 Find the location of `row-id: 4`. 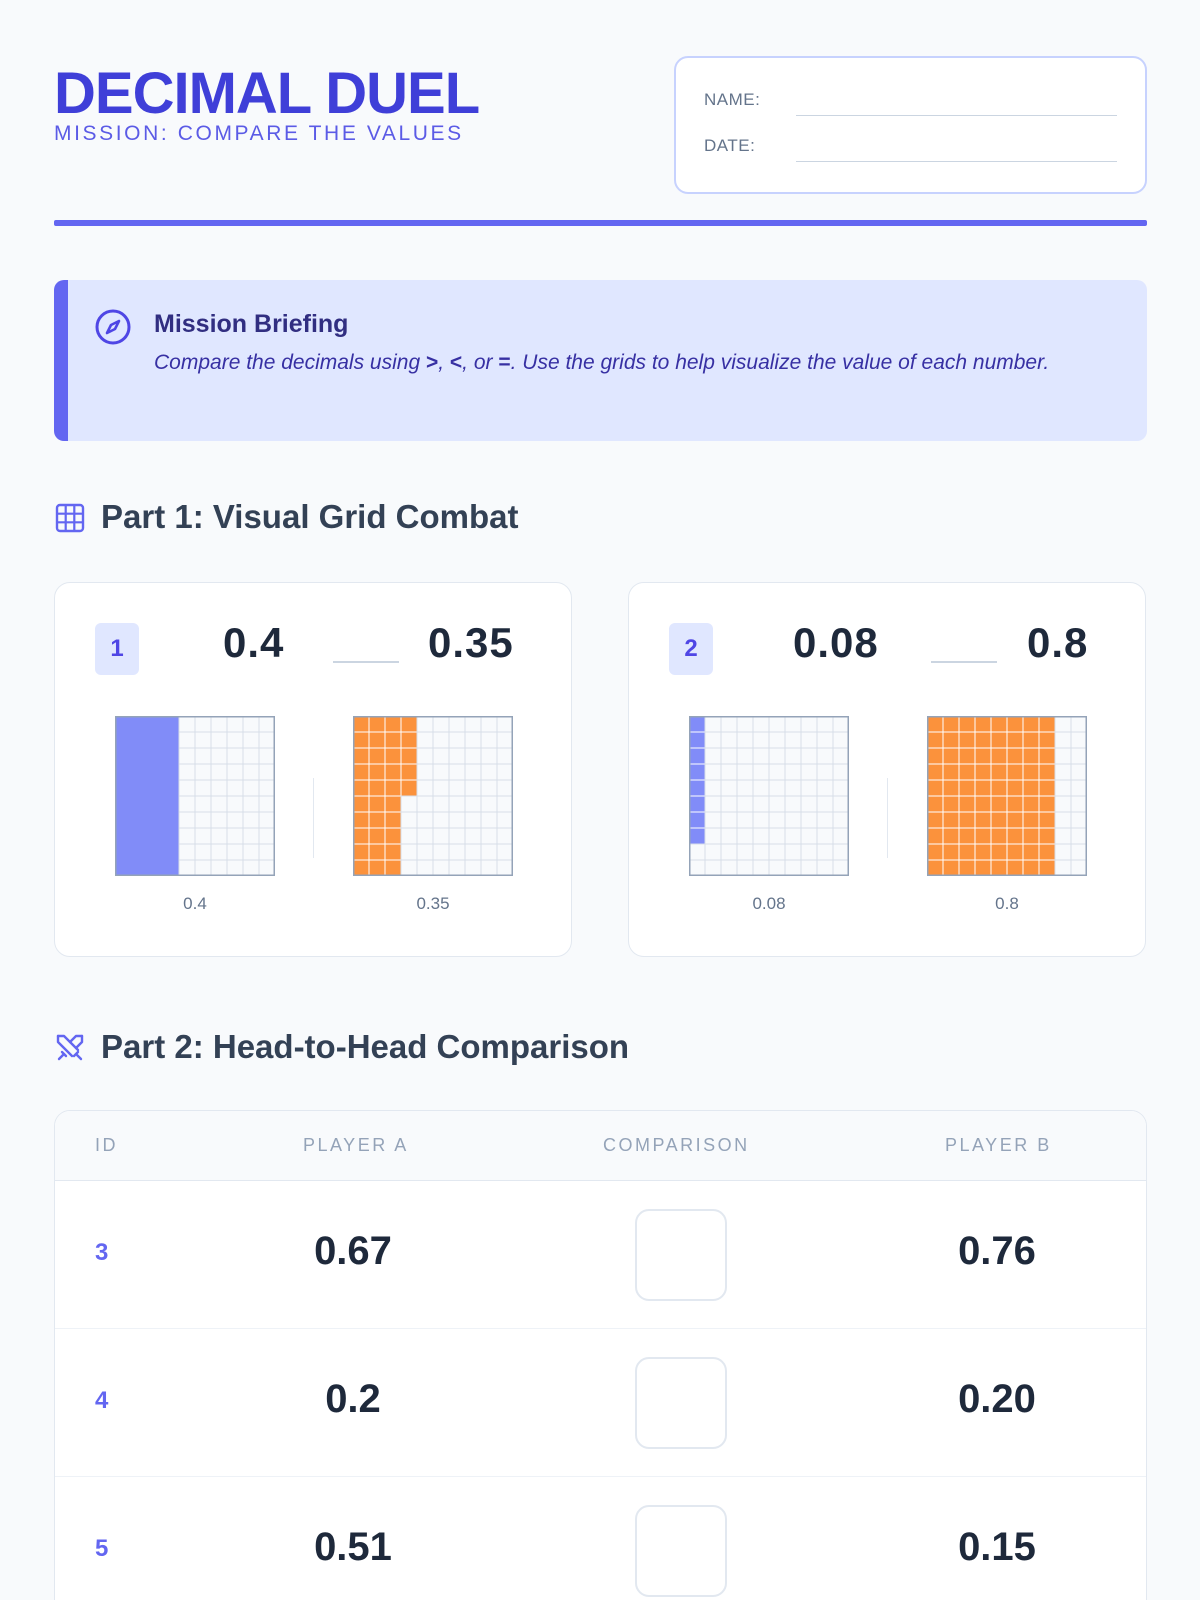

row-id: 4 is located at coordinates (102, 1400).